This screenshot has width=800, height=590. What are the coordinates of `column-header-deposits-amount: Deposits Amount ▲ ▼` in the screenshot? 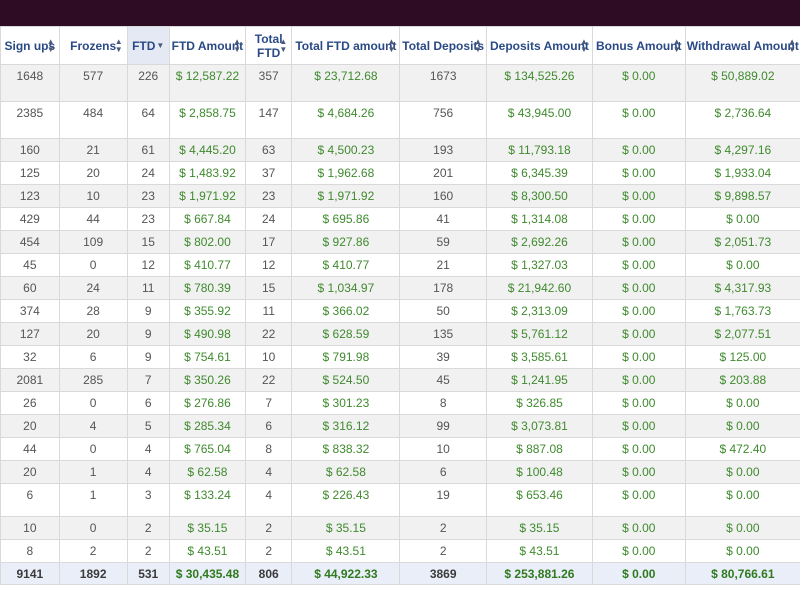 It's located at (539, 45).